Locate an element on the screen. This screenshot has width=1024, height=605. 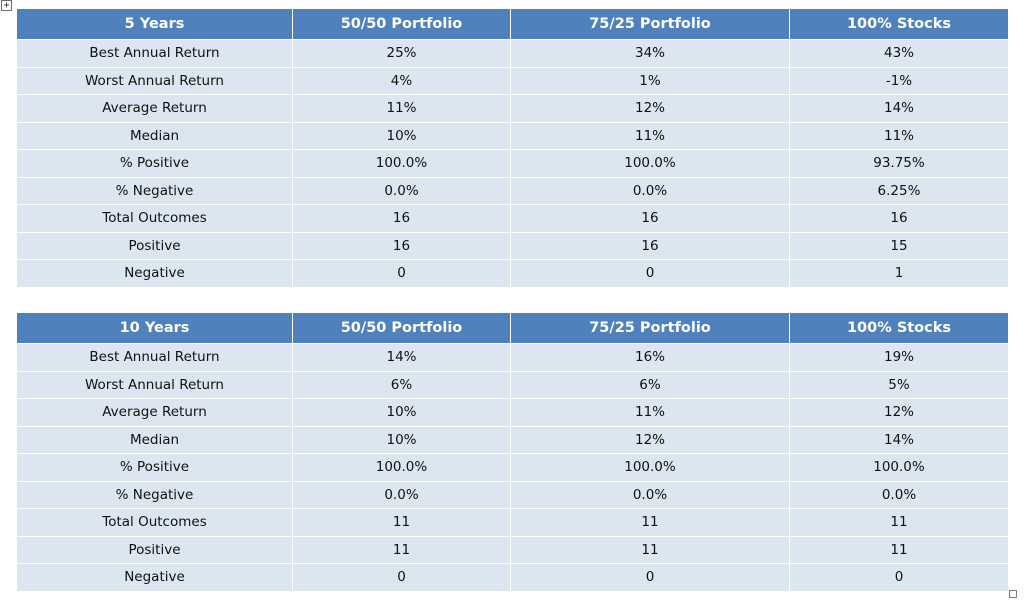
table-row: Worst Annual Return 6% 6% 5% is located at coordinates (512, 384).